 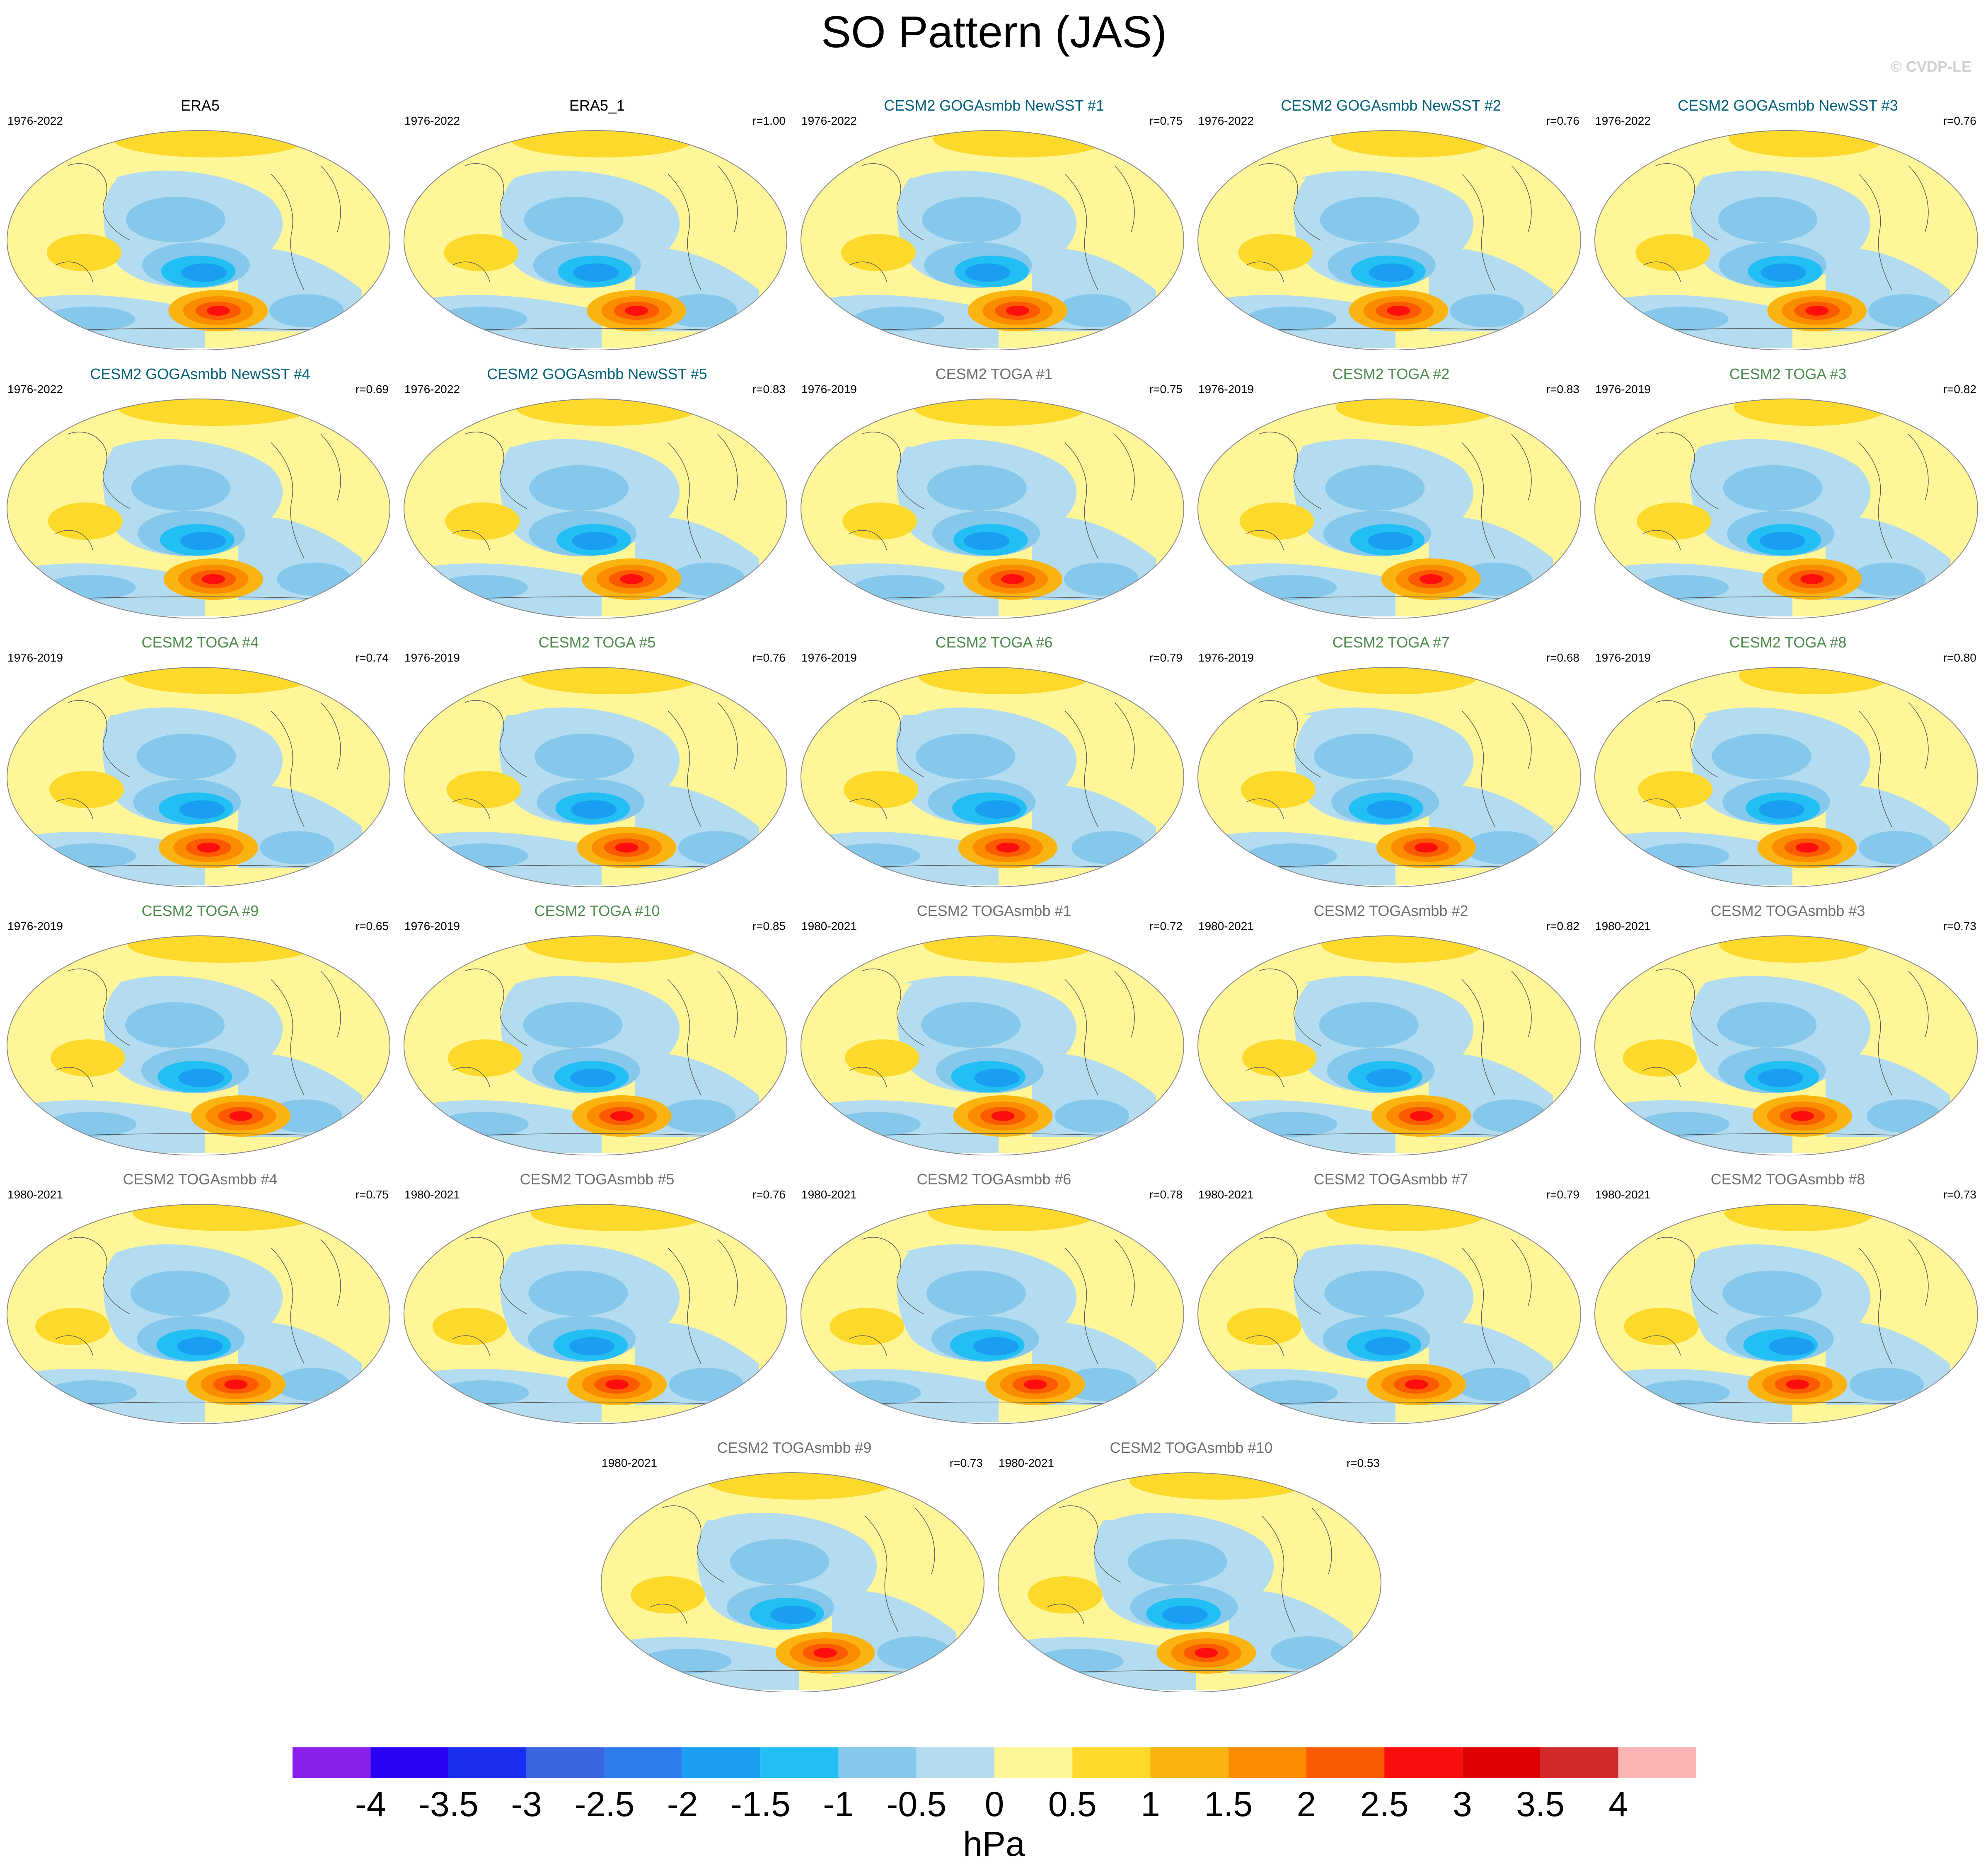 What do you see at coordinates (769, 926) in the screenshot?
I see `panel-correlation: r=0.85` at bounding box center [769, 926].